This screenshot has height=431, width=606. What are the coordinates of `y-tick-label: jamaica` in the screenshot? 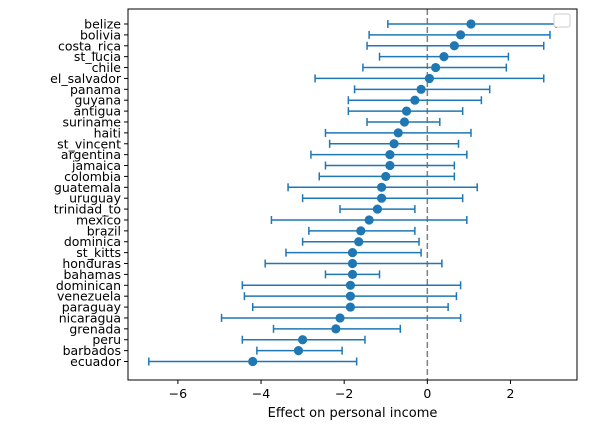 It's located at (96, 165).